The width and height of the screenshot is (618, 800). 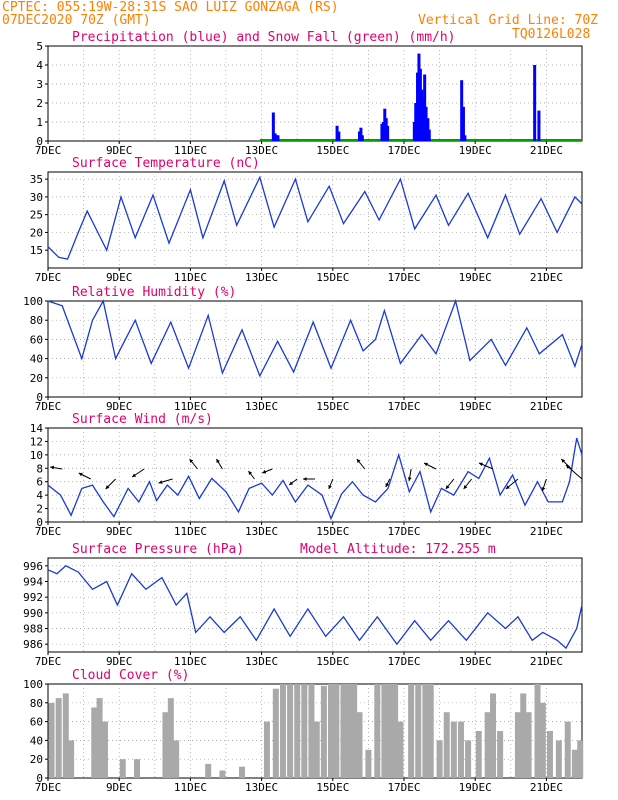 What do you see at coordinates (261, 150) in the screenshot?
I see `precipitation-xtick-label: 13DEC` at bounding box center [261, 150].